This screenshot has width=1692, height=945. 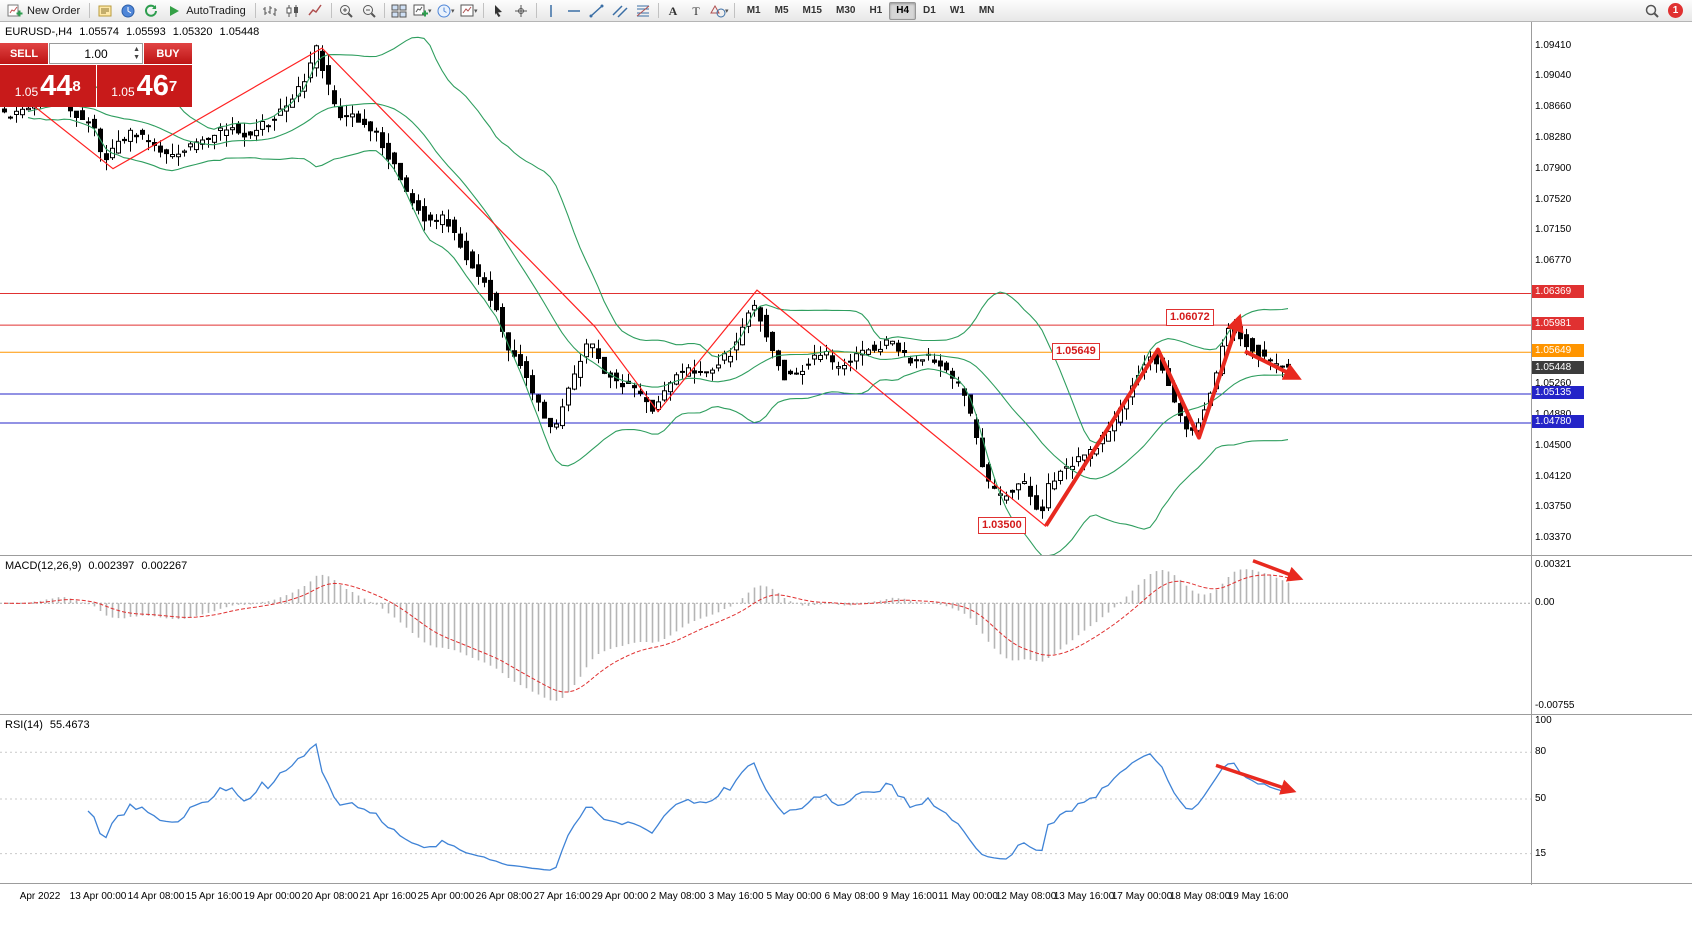 I want to click on timeframe-h1: H1, so click(x=876, y=10).